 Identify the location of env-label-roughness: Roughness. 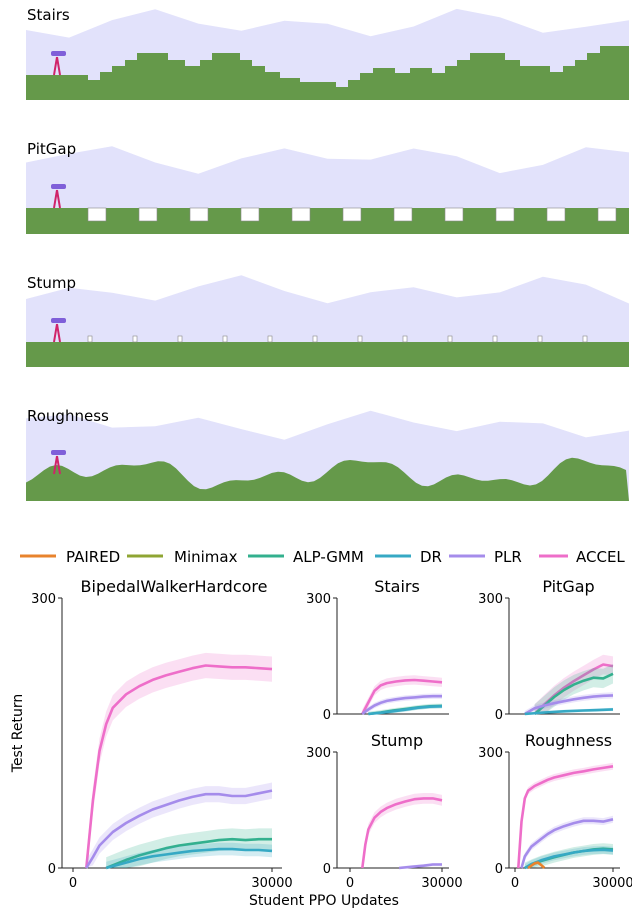
(68, 416).